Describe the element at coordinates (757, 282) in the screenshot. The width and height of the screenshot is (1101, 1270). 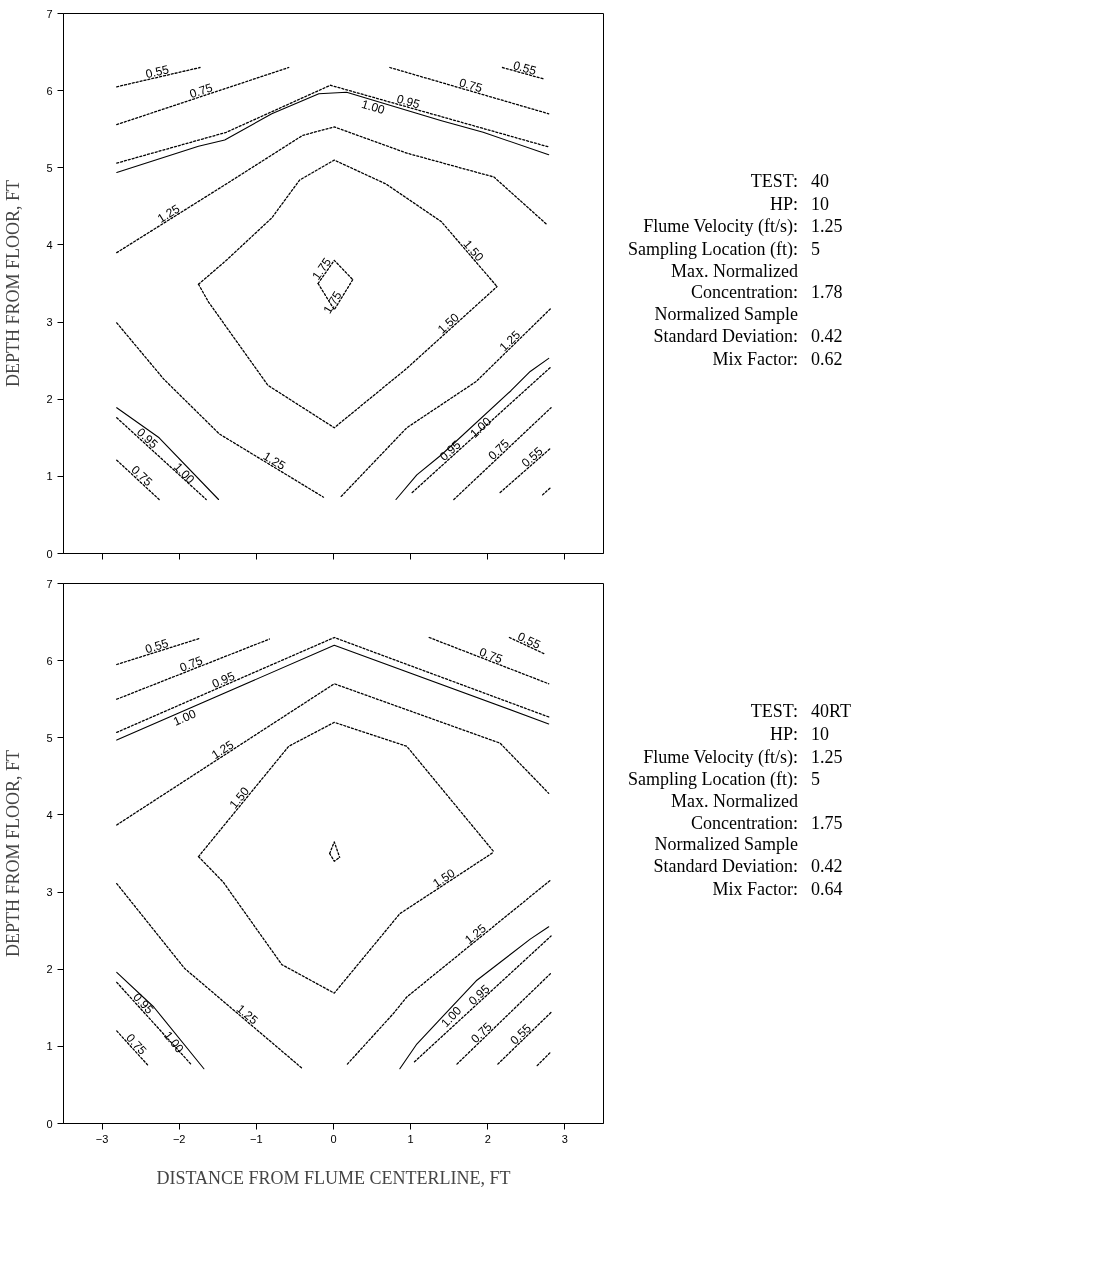
I see `text: Max. Normalized Concentration: 1.78` at that location.